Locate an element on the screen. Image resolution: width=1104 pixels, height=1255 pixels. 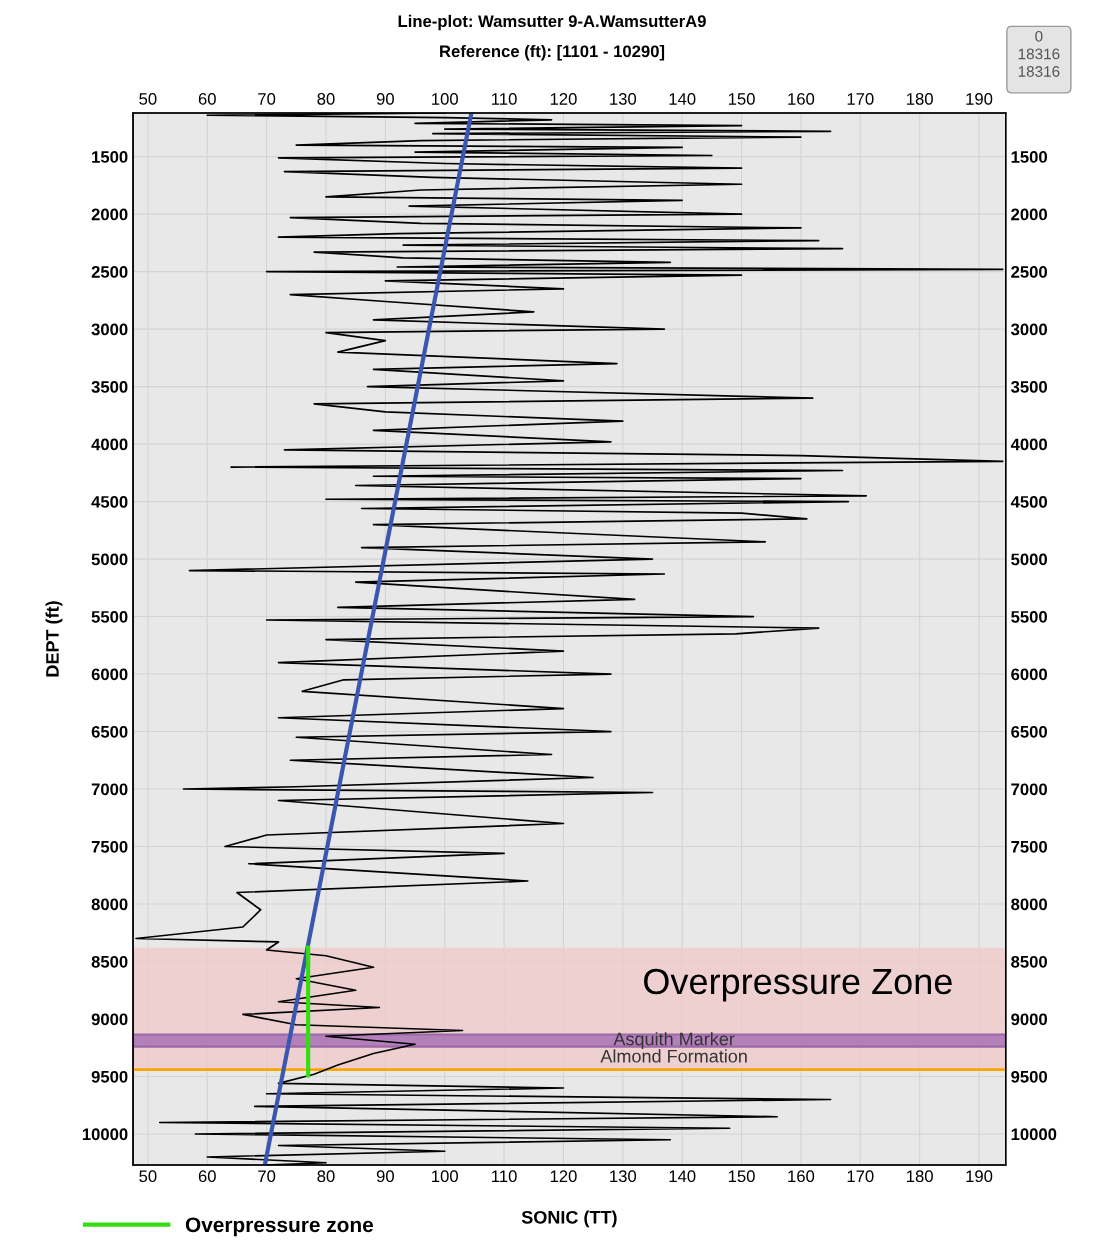
chart-subtitle: Reference (ft): [1101 - 10290] is located at coordinates (552, 52).